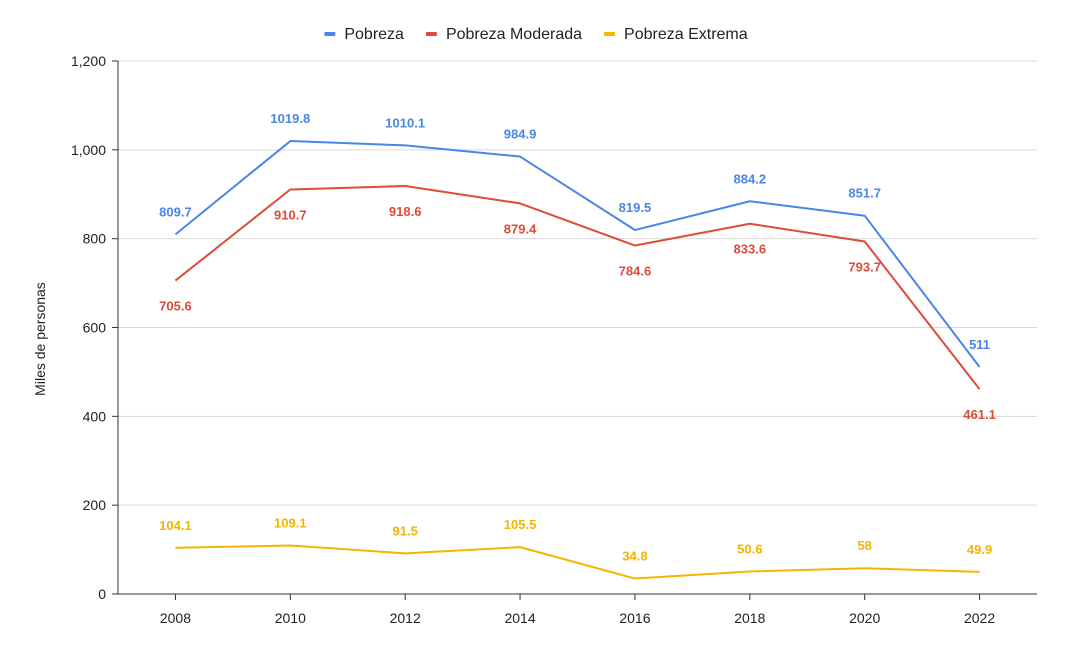 The height and width of the screenshot is (663, 1072). Describe the element at coordinates (95, 239) in the screenshot. I see `y-tick-label: 800` at that location.